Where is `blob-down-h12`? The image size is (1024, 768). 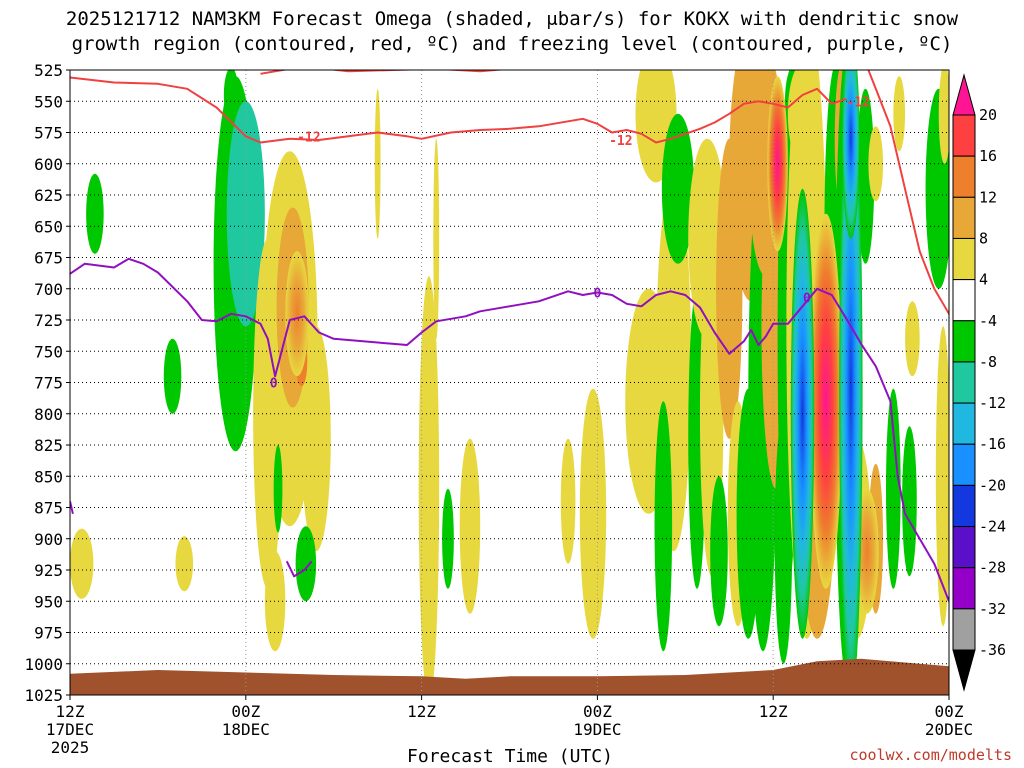
blob-down-h12 is located at coordinates (245, 214).